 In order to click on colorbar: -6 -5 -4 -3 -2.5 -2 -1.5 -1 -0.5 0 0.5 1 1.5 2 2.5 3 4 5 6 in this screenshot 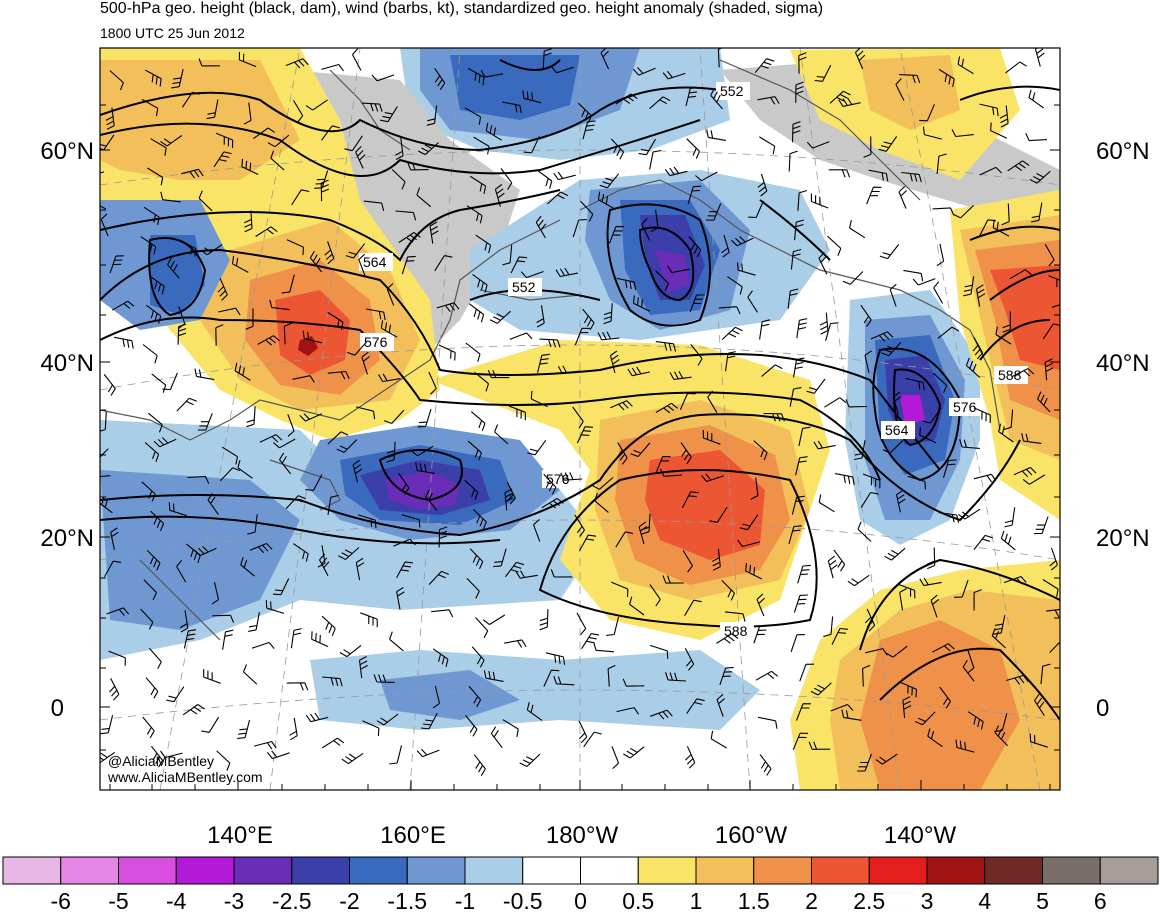, I will do `click(580, 884)`.